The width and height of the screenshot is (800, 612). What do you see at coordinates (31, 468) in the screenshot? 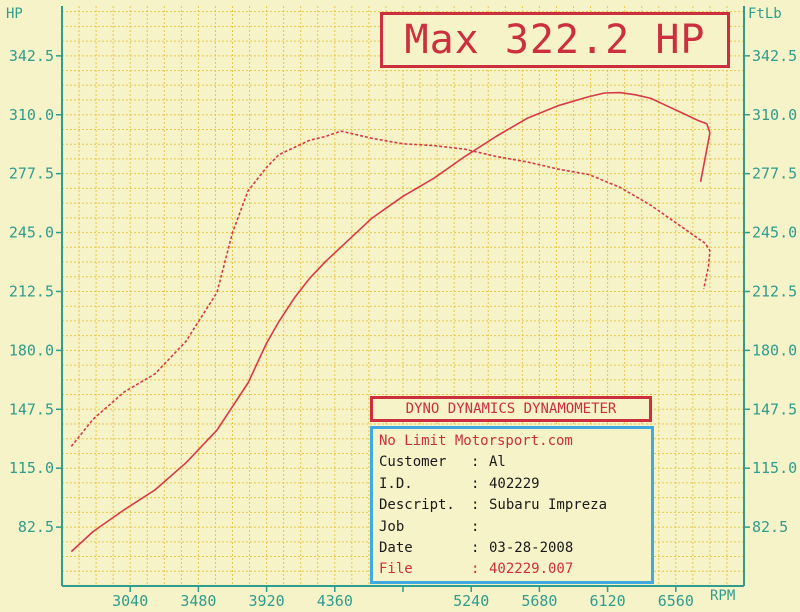
I see `y-tick-label-left: 115.0` at bounding box center [31, 468].